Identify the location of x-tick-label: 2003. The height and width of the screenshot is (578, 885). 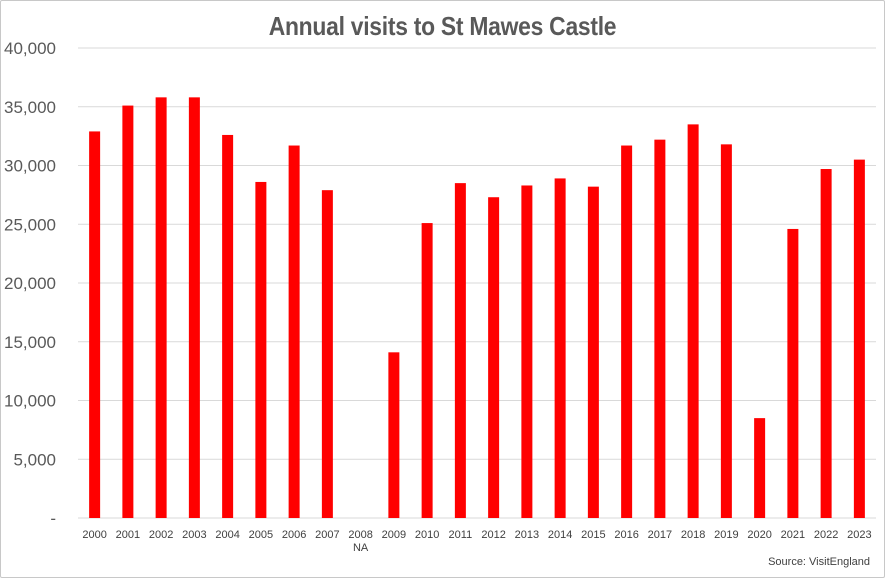
(194, 535).